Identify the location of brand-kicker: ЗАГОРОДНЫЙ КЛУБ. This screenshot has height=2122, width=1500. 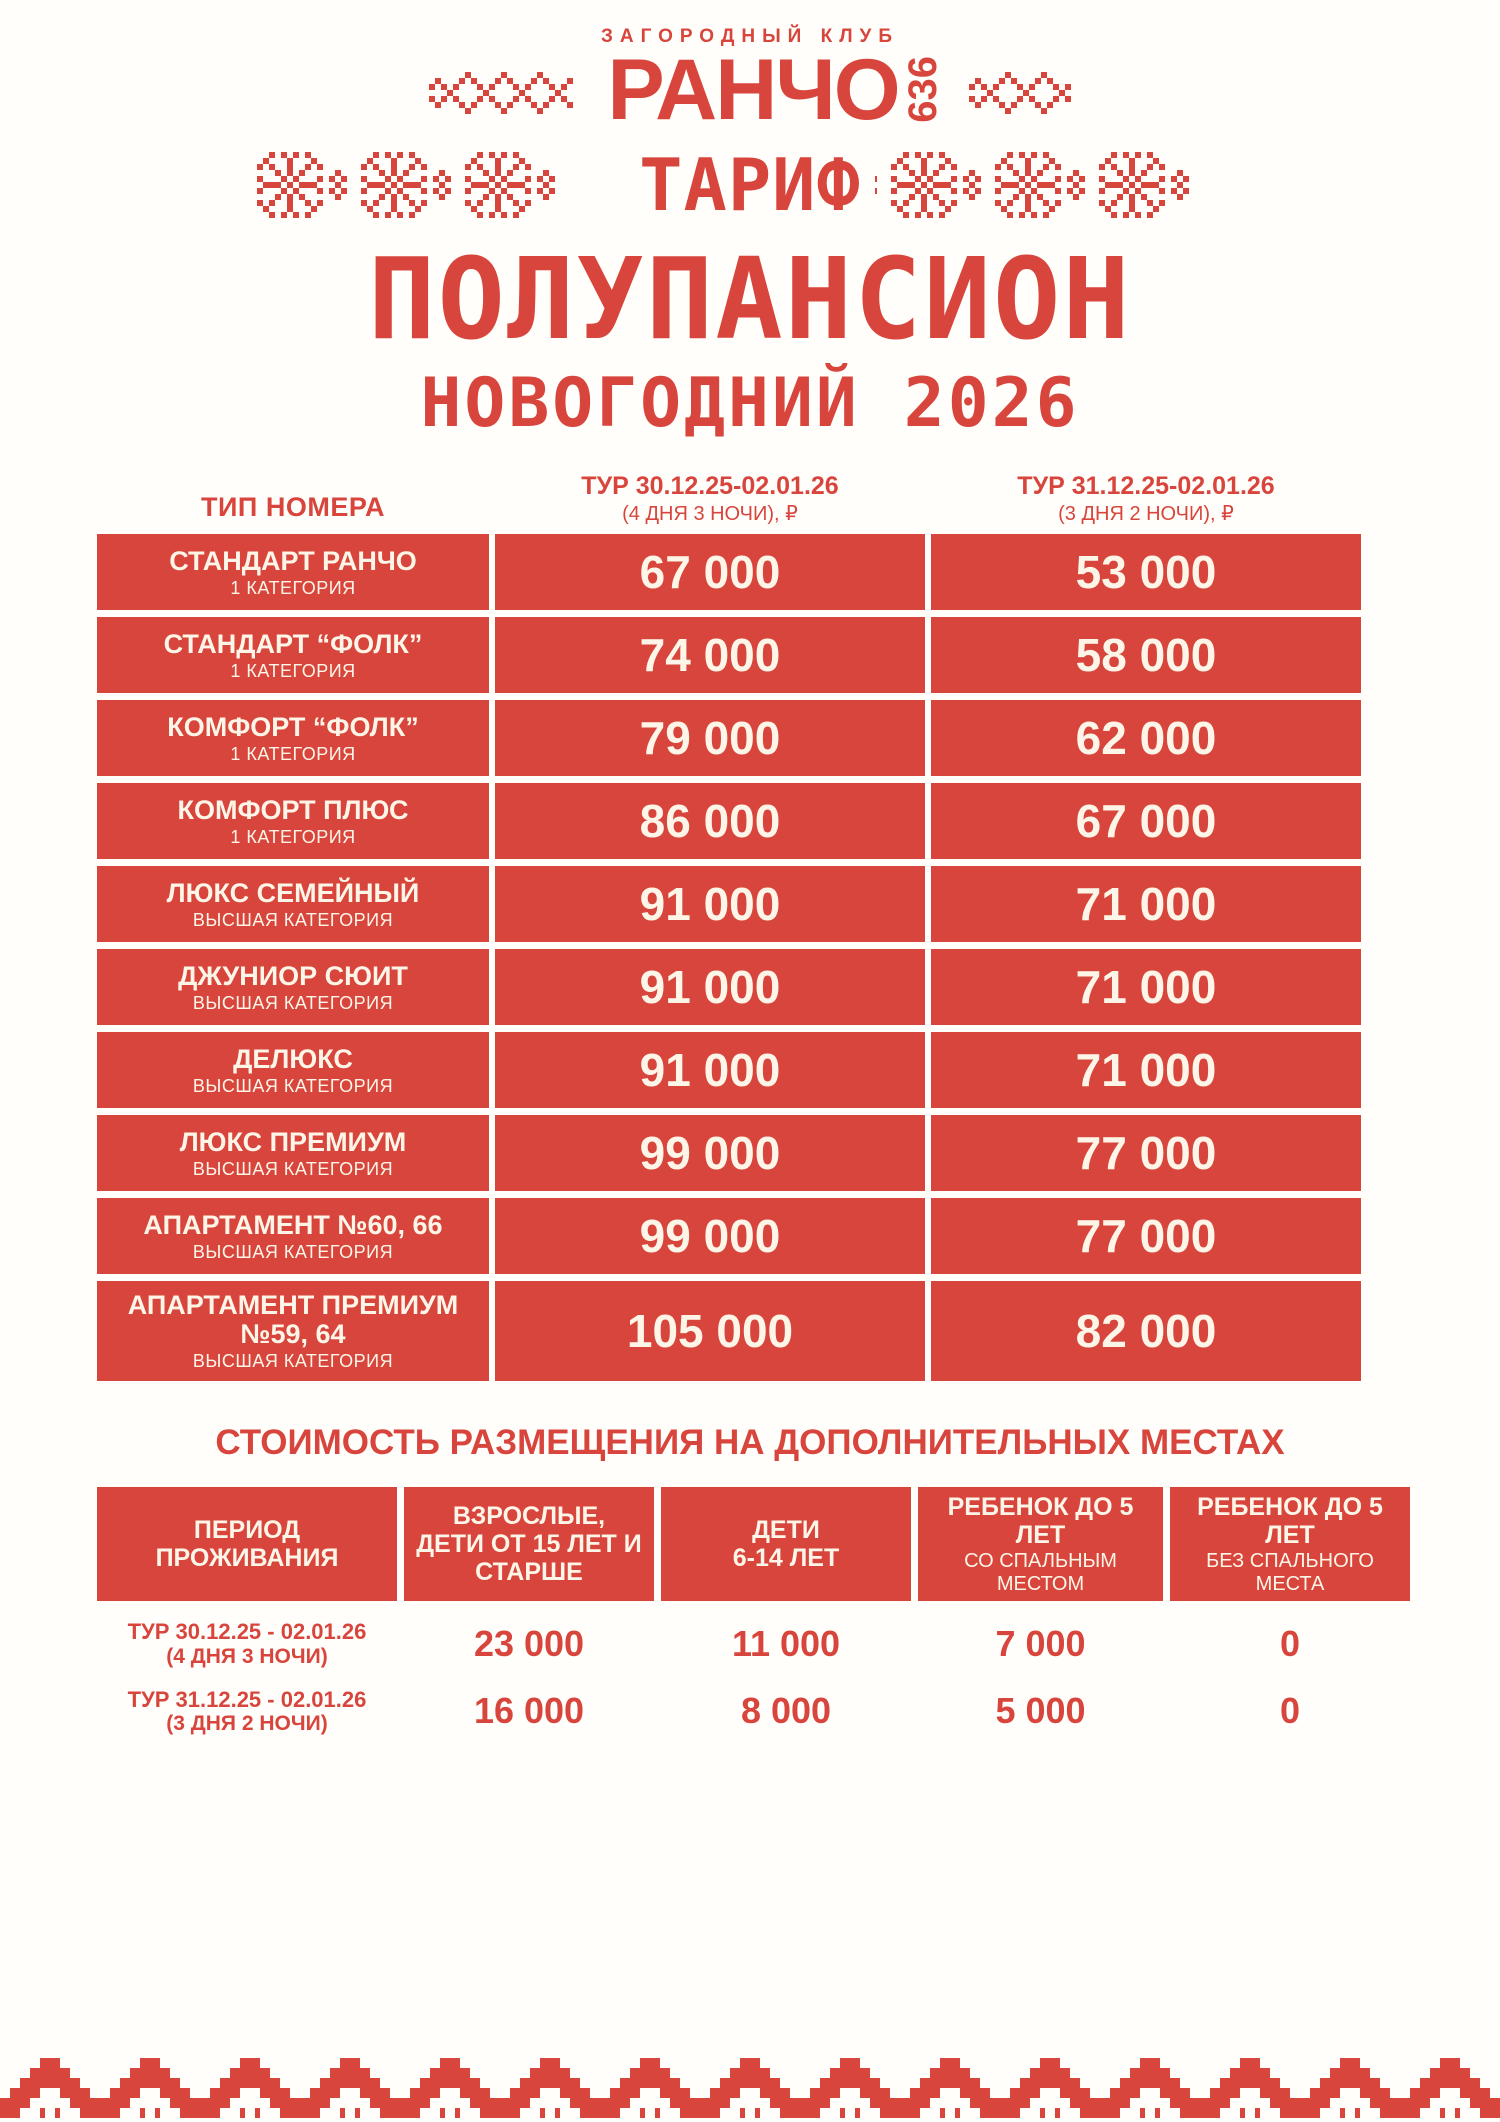
(750, 36).